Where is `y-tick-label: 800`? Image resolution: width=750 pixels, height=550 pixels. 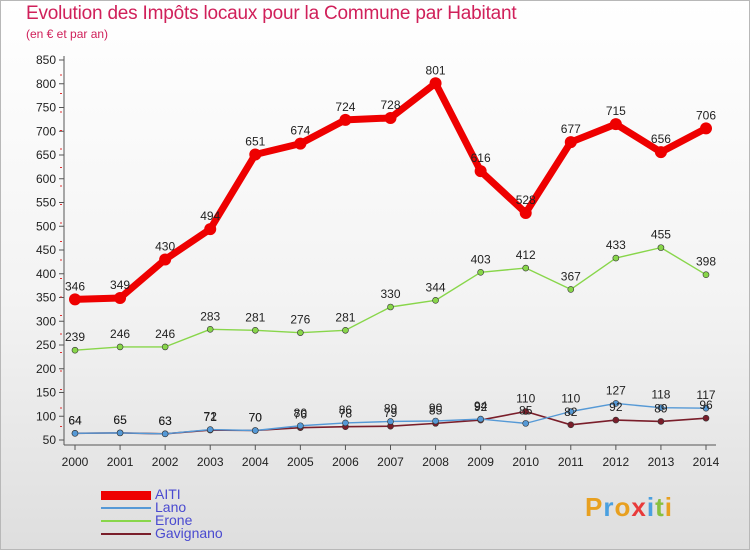
y-tick-label: 800 is located at coordinates (46, 84).